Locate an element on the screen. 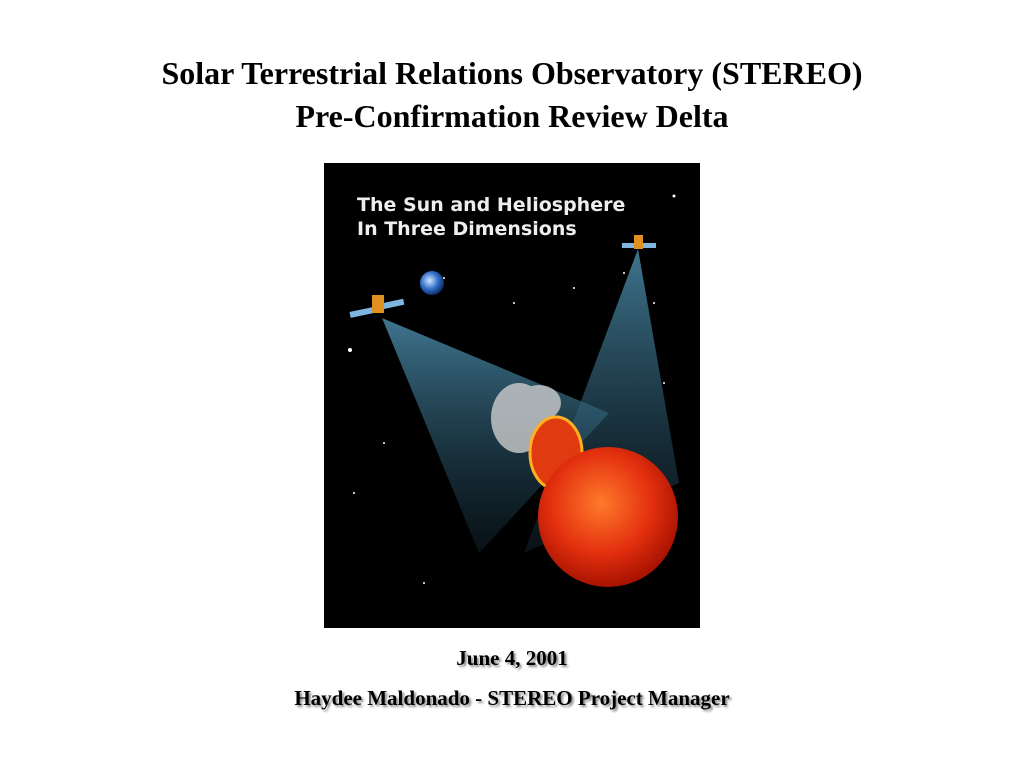 This screenshot has width=1024, height=768. earth is located at coordinates (432, 283).